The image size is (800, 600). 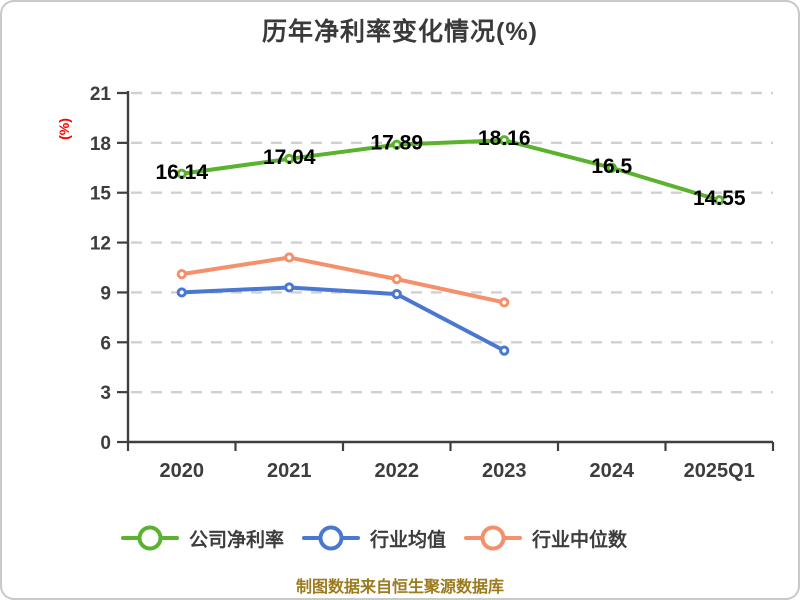 What do you see at coordinates (407, 540) in the screenshot?
I see `legend-label: 行业均值` at bounding box center [407, 540].